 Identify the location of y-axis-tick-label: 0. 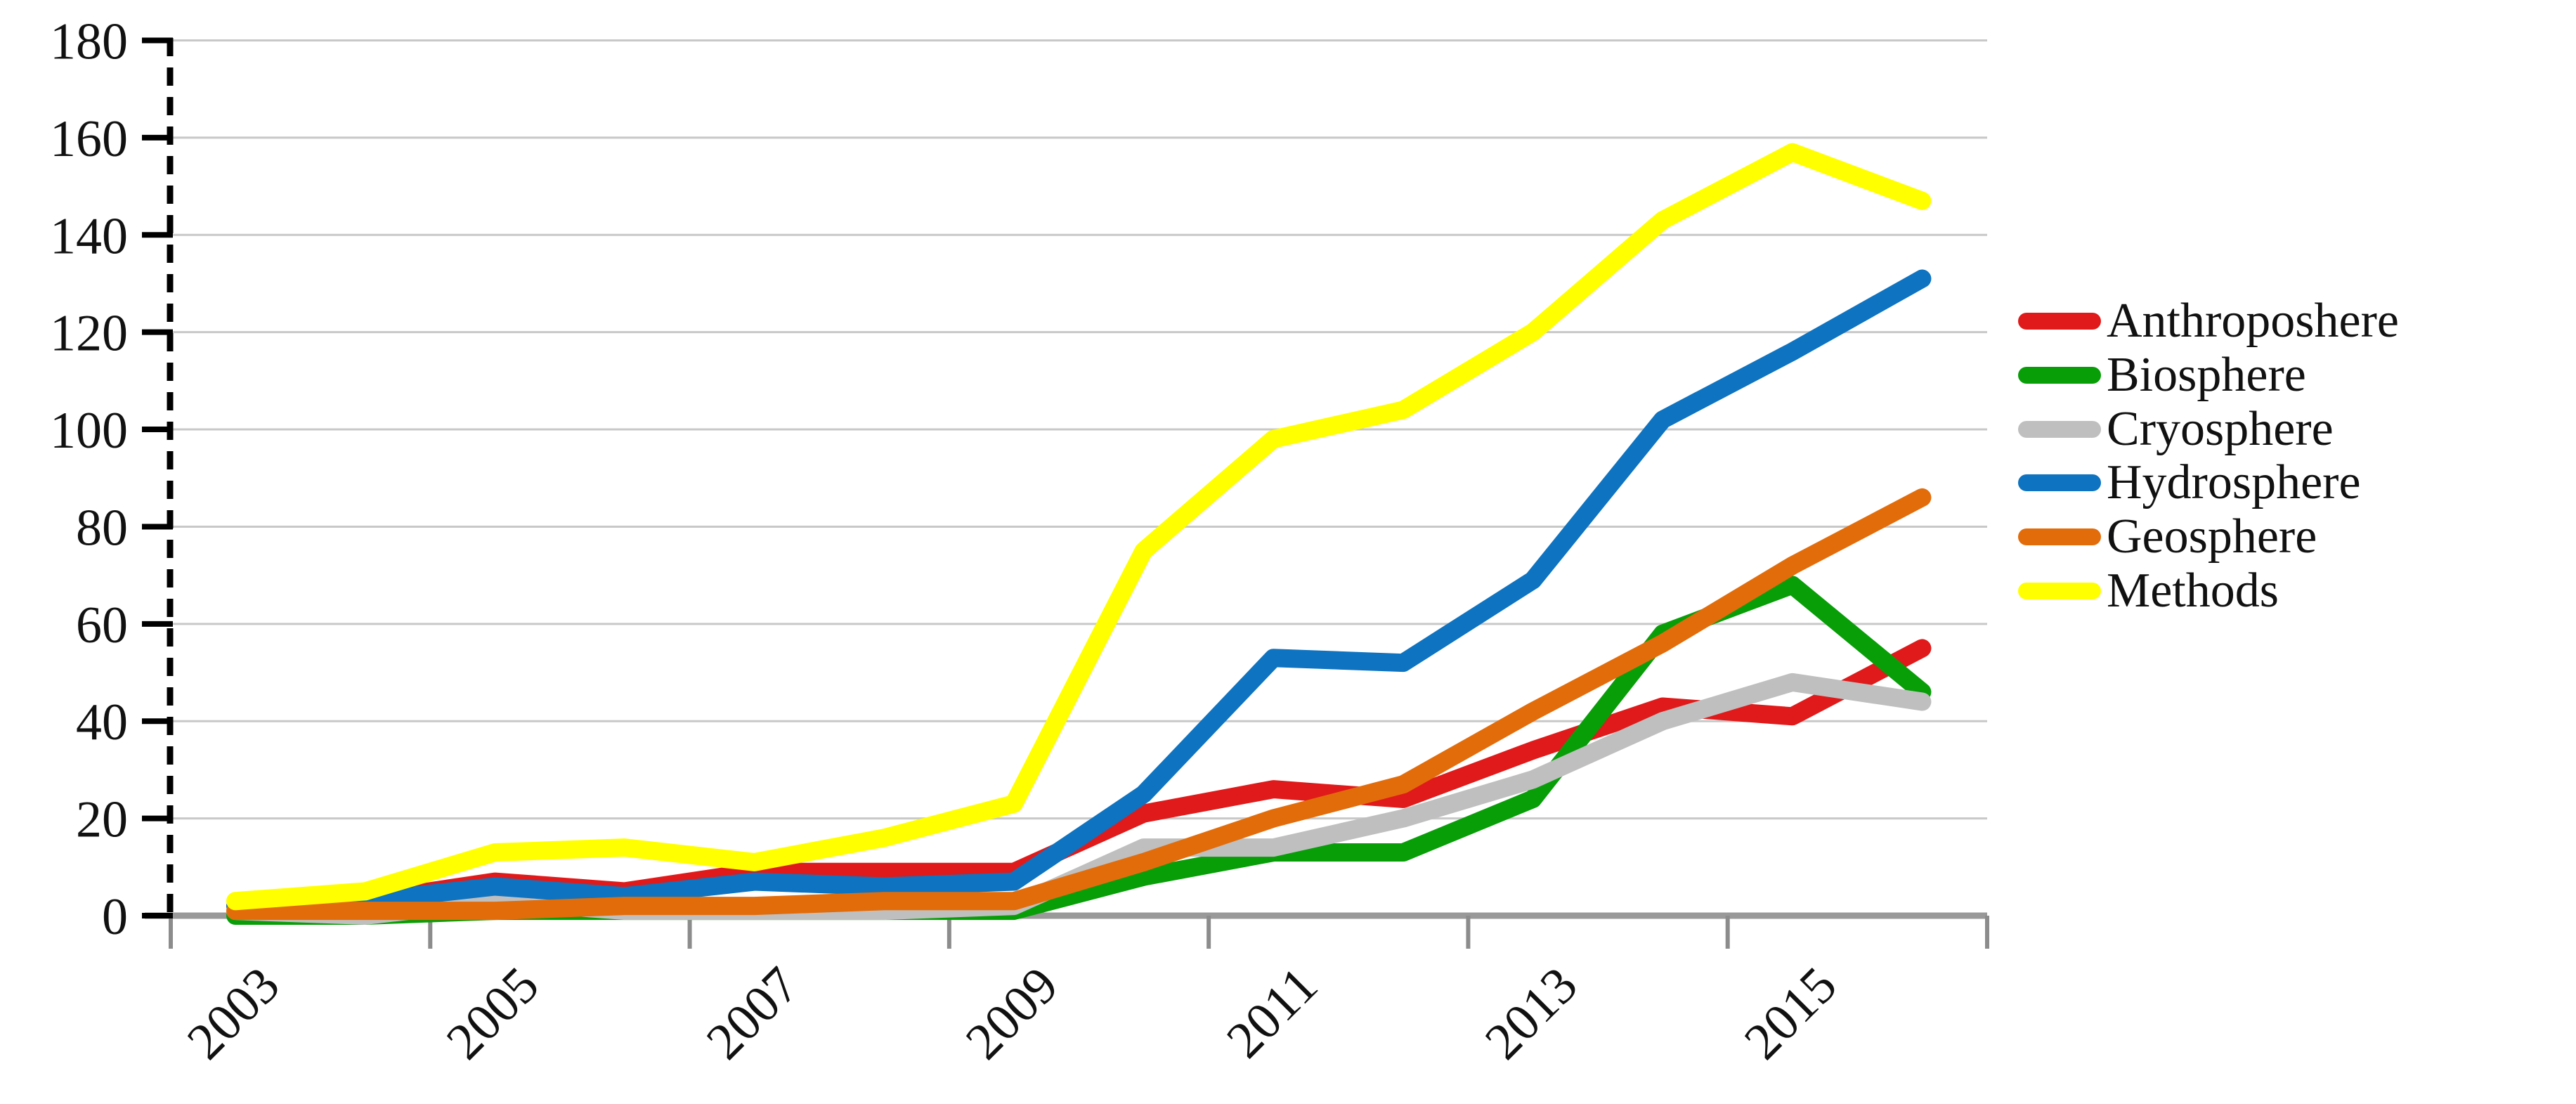
(115, 917).